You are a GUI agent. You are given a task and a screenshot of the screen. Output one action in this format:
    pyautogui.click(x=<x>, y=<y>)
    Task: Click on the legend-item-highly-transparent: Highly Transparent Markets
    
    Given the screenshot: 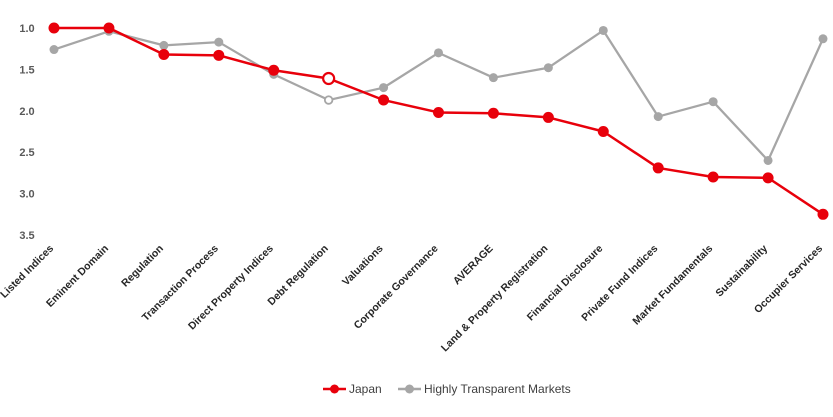 What is the action you would take?
    pyautogui.click(x=484, y=389)
    